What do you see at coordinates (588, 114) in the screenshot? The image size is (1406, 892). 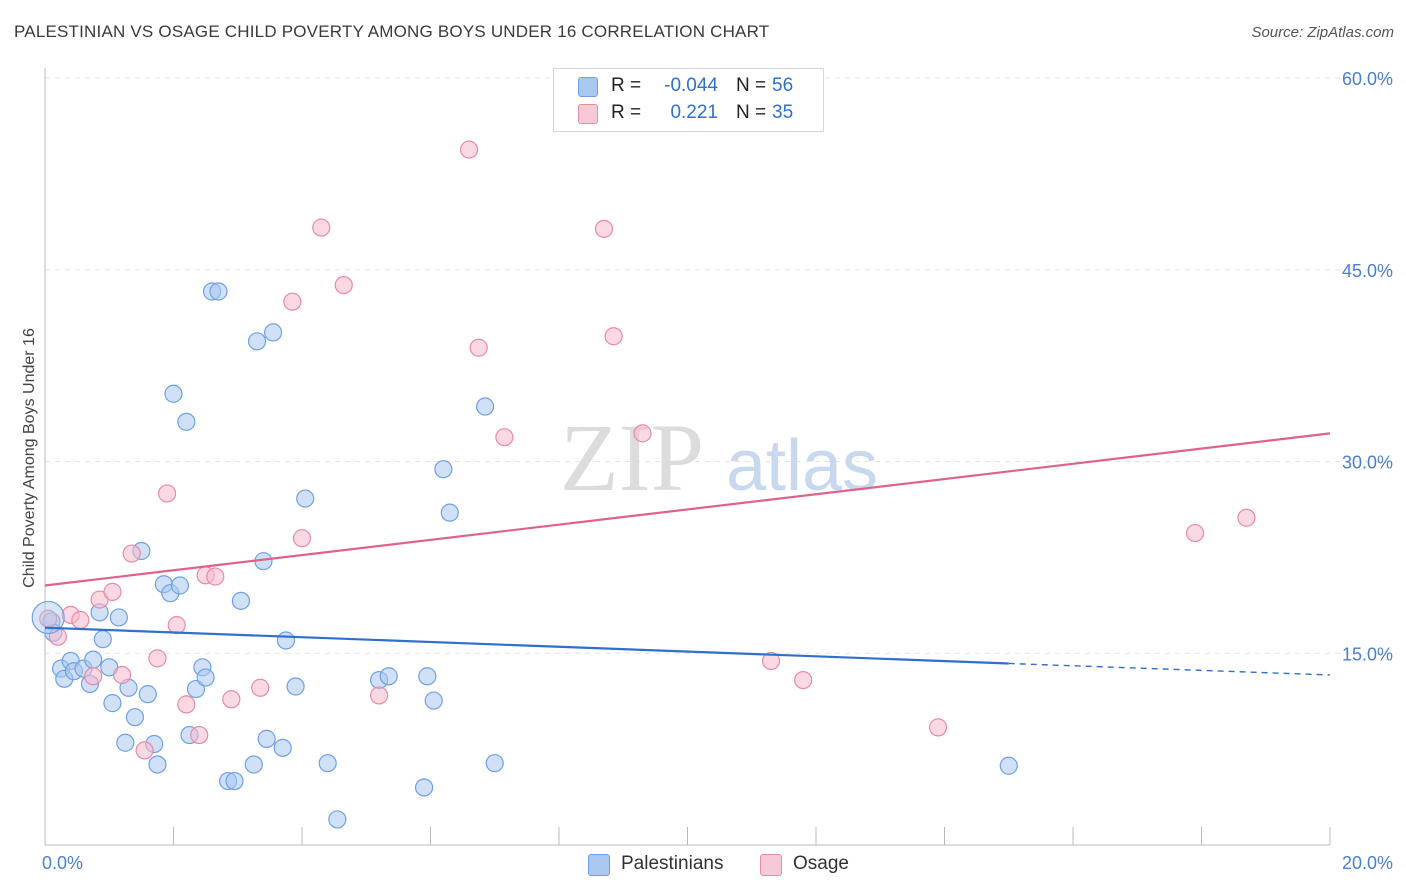 I see `legend-swatch-osage` at bounding box center [588, 114].